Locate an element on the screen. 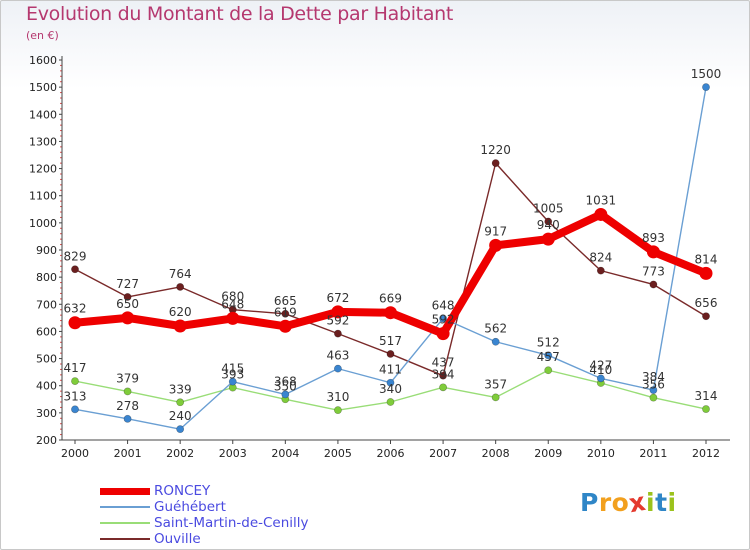 This screenshot has width=750, height=550. data-label: 410 is located at coordinates (600, 370).